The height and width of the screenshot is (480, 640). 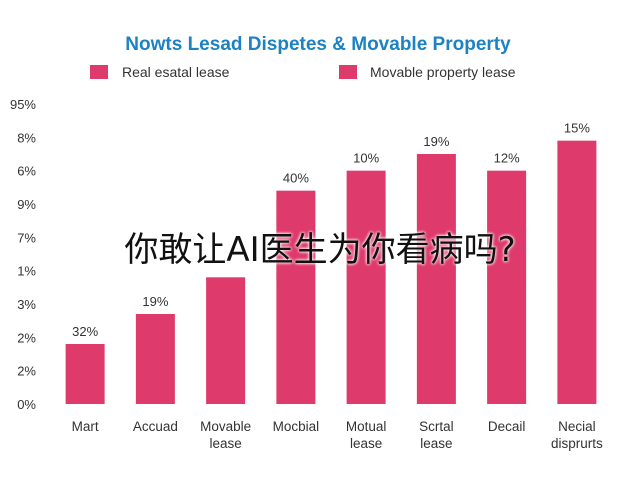 I want to click on y-tick-label: 3%, so click(x=26, y=304).